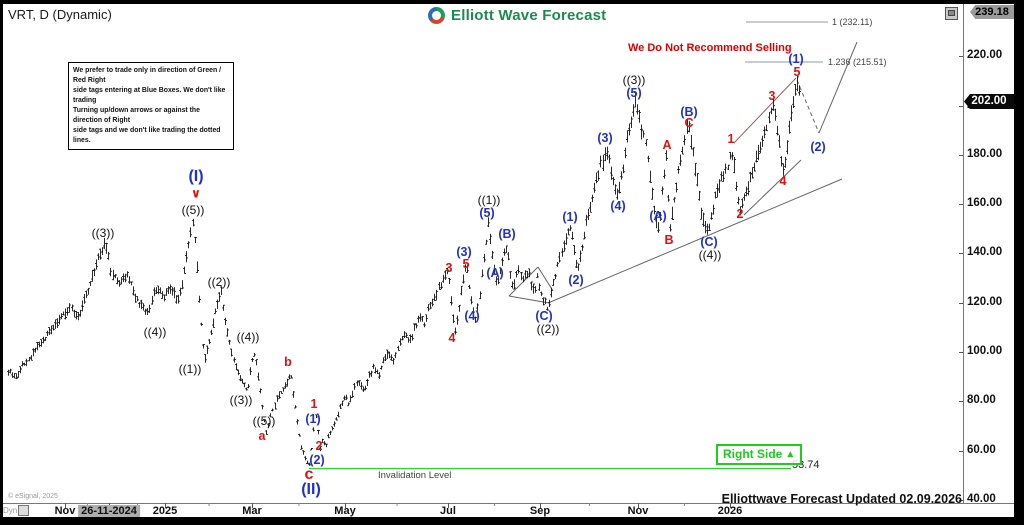 The width and height of the screenshot is (1024, 525). What do you see at coordinates (262, 436) in the screenshot?
I see `wave-label: a` at bounding box center [262, 436].